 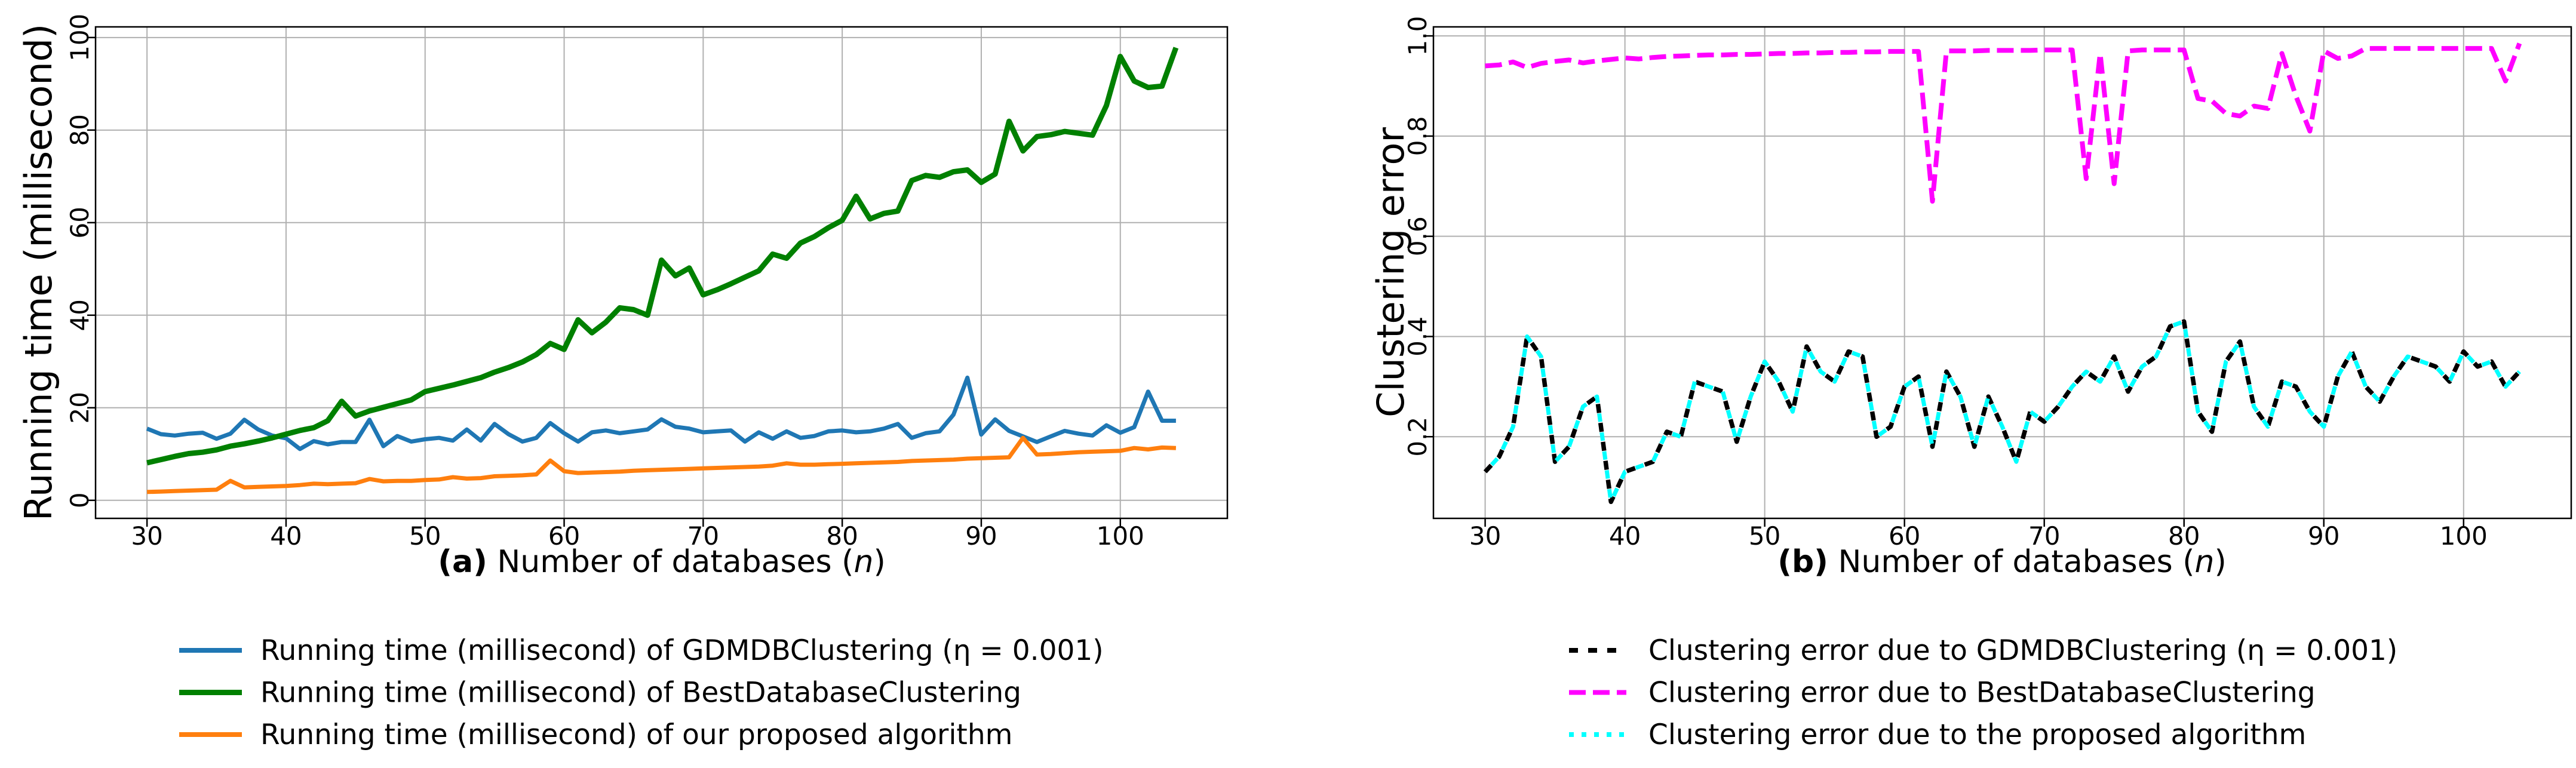 What do you see at coordinates (2003, 123) in the screenshot?
I see `series-line-bestdb` at bounding box center [2003, 123].